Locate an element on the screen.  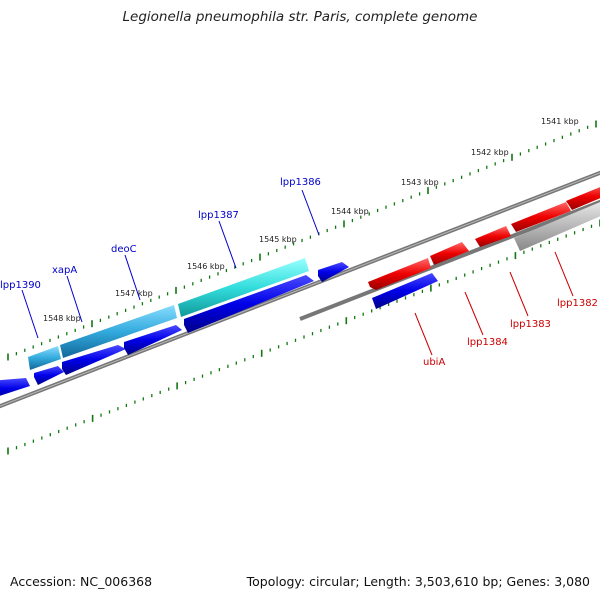
accession-text: Accession: NC_006368 is located at coordinates (81, 581).